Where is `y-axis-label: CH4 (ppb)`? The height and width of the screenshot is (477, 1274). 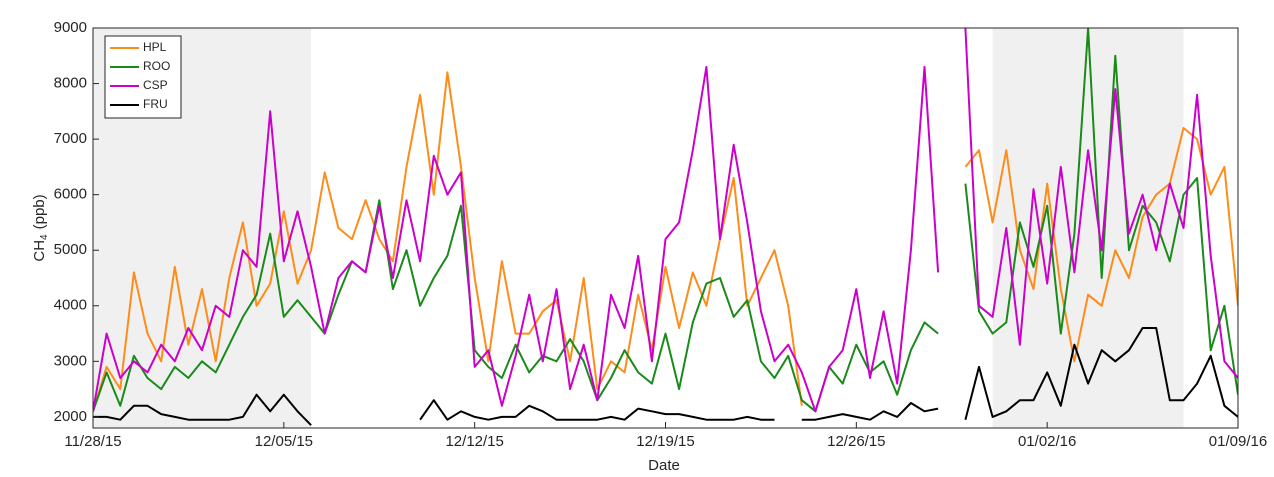 y-axis-label: CH4 (ppb) is located at coordinates (40, 227).